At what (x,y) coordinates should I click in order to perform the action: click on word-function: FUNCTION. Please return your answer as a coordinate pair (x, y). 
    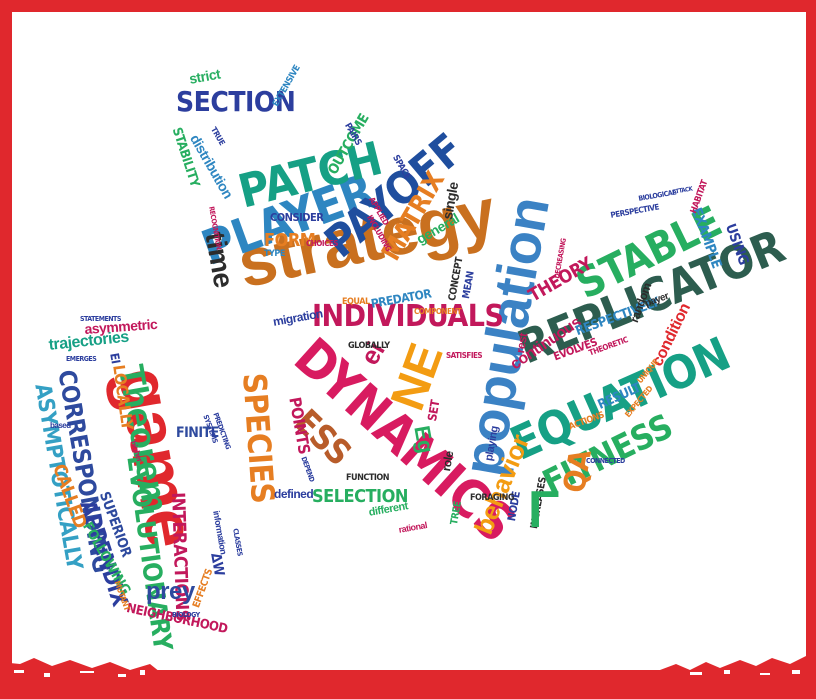
    Looking at the image, I should click on (368, 478).